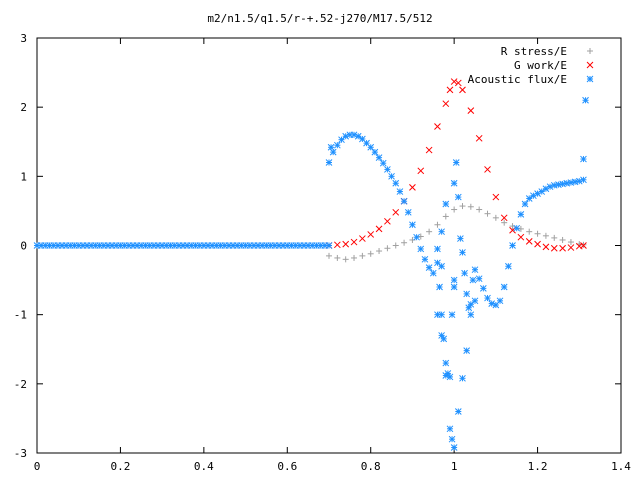  I want to click on x-tick-label: 1, so click(454, 466).